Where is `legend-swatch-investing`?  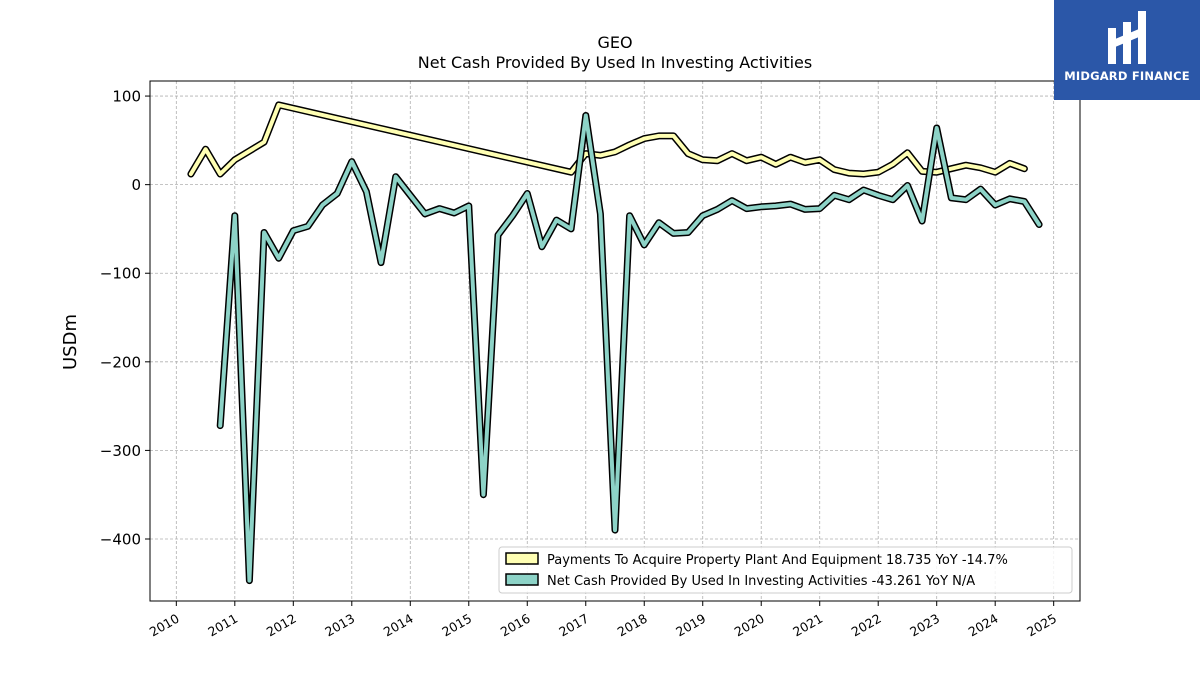
legend-swatch-investing is located at coordinates (522, 579).